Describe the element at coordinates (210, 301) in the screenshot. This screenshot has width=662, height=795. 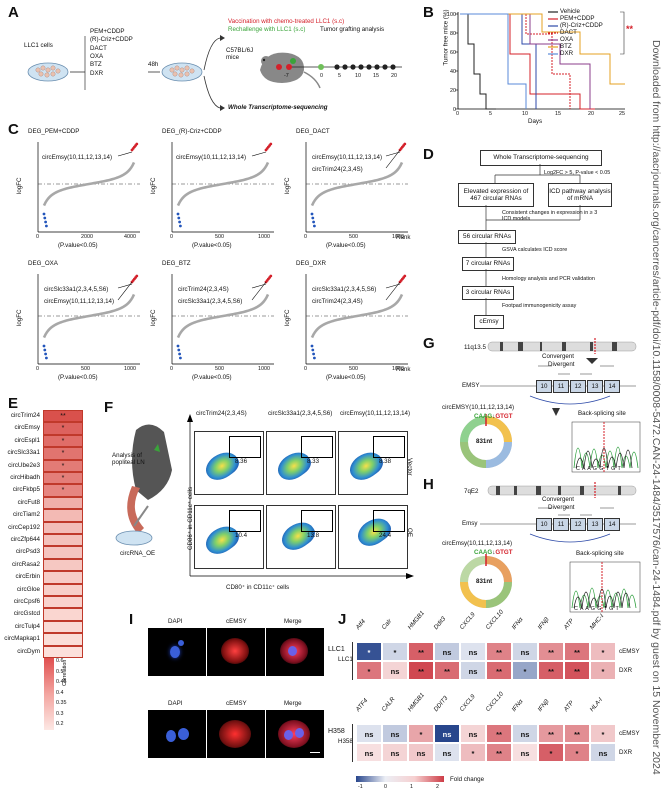
I see `circrna-annotation: circSlc33a1(2,3,4,5,S6)` at that location.